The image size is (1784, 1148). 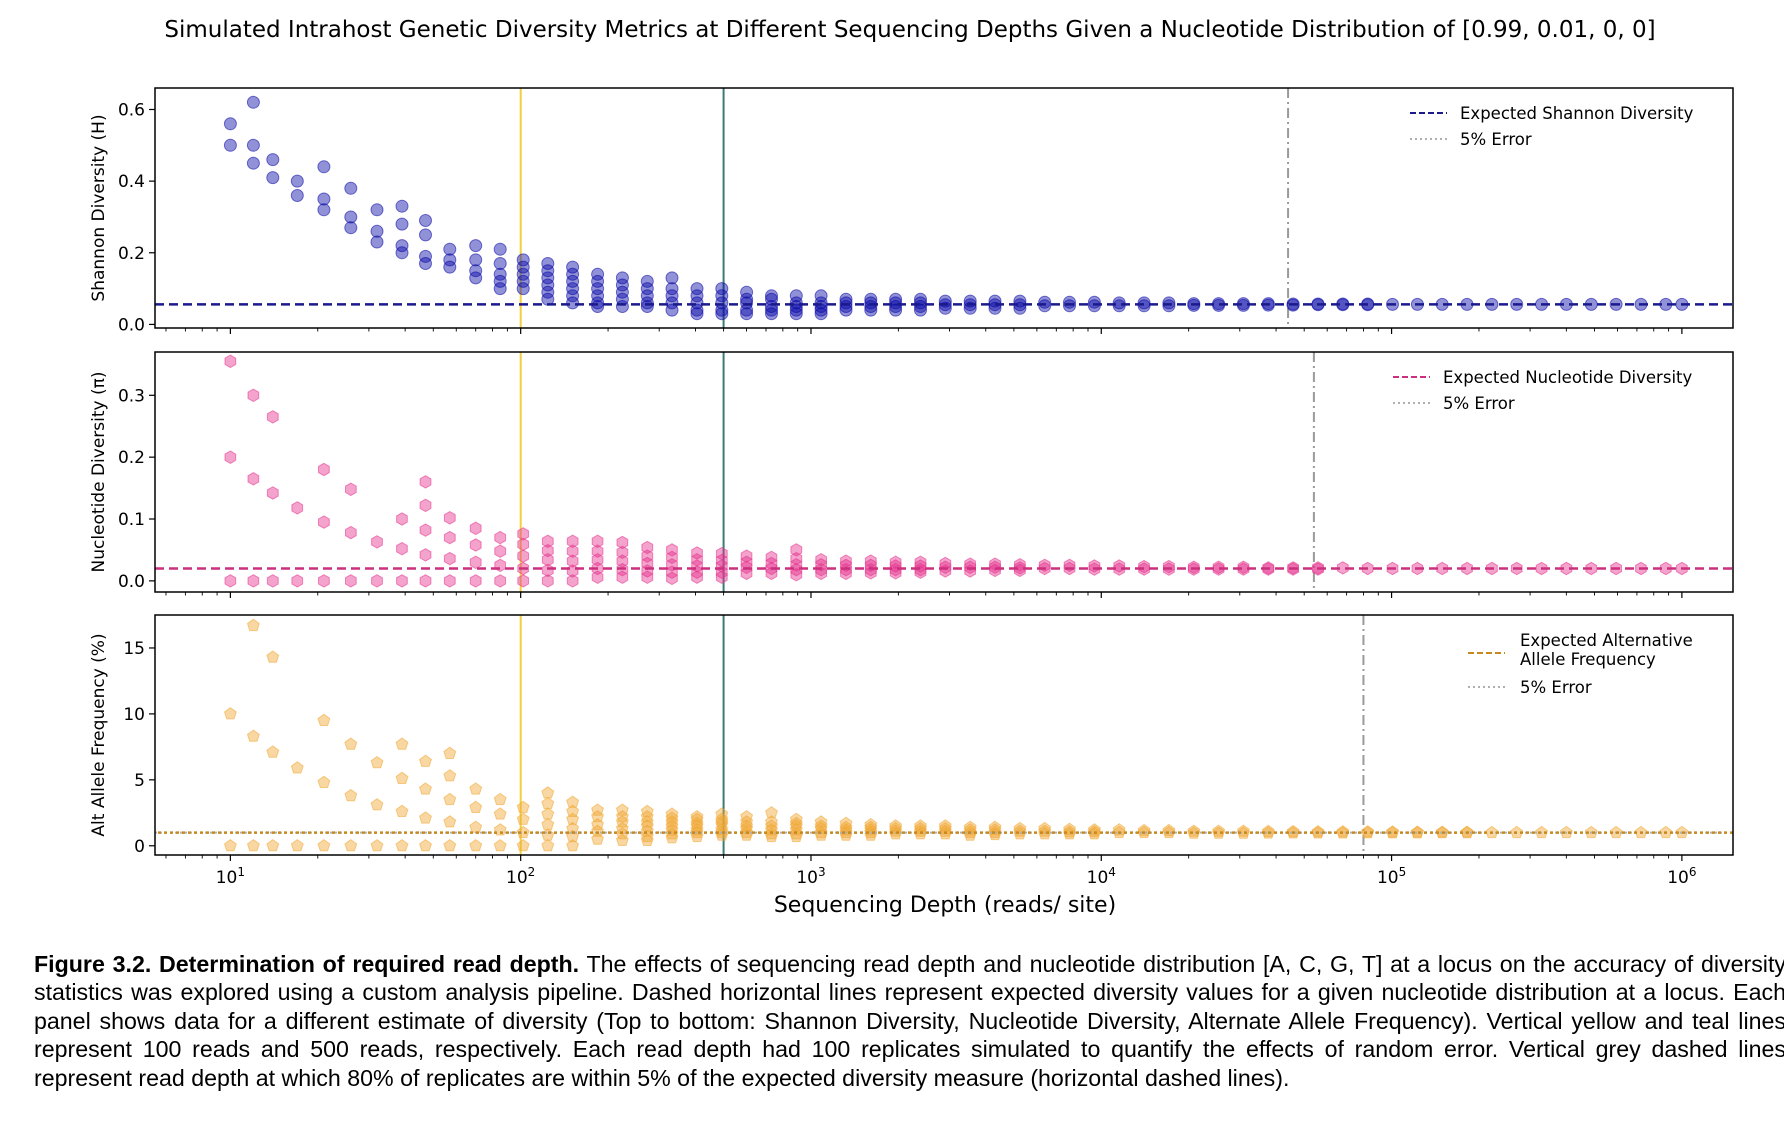 What do you see at coordinates (99, 472) in the screenshot?
I see `y-axis-label: Nucleotide Diversity (π)` at bounding box center [99, 472].